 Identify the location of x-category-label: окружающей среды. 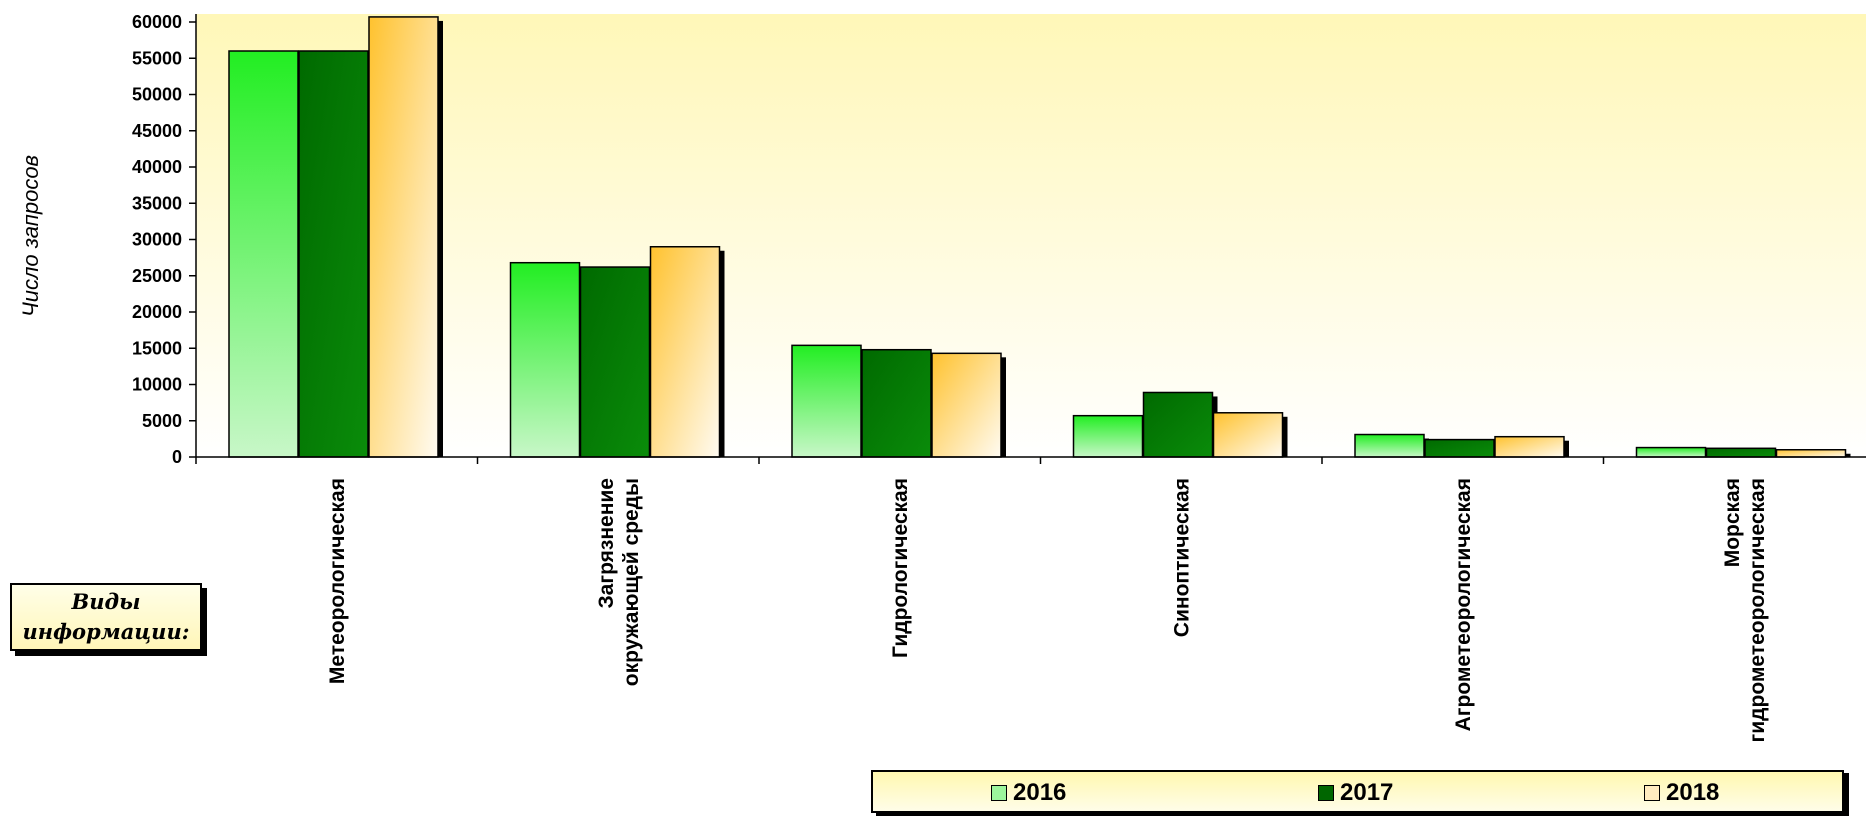
(631, 582).